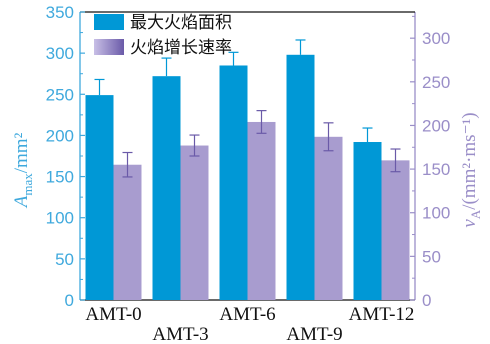 Image resolution: width=490 pixels, height=344 pixels. I want to click on right-axis-label: vA/(mm²·ms⁻¹), so click(471, 169).